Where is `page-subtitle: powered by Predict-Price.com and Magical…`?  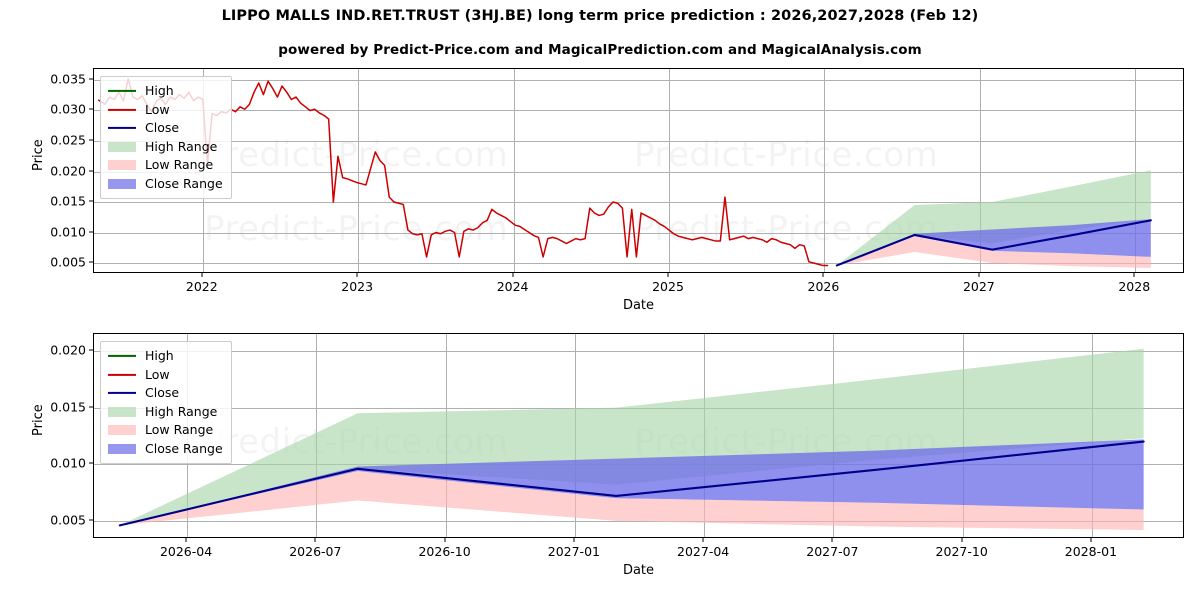 page-subtitle: powered by Predict-Price.com and Magical… is located at coordinates (600, 50).